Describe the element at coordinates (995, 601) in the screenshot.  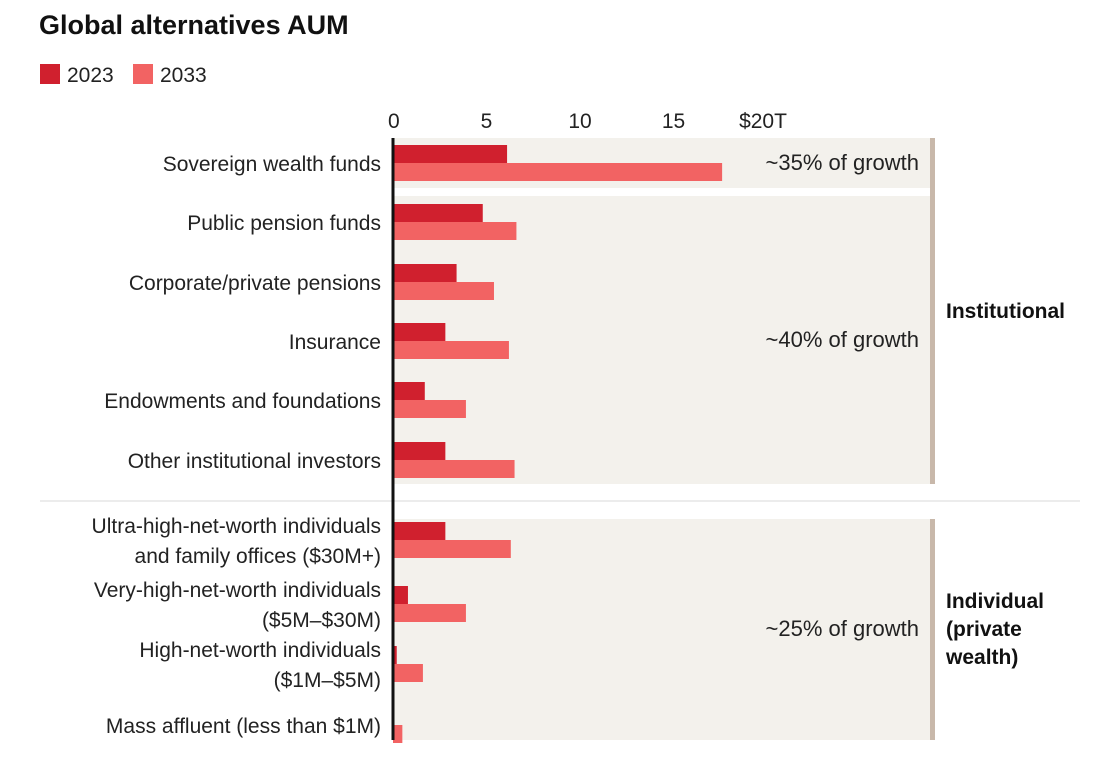
I see `group-label: Individual` at that location.